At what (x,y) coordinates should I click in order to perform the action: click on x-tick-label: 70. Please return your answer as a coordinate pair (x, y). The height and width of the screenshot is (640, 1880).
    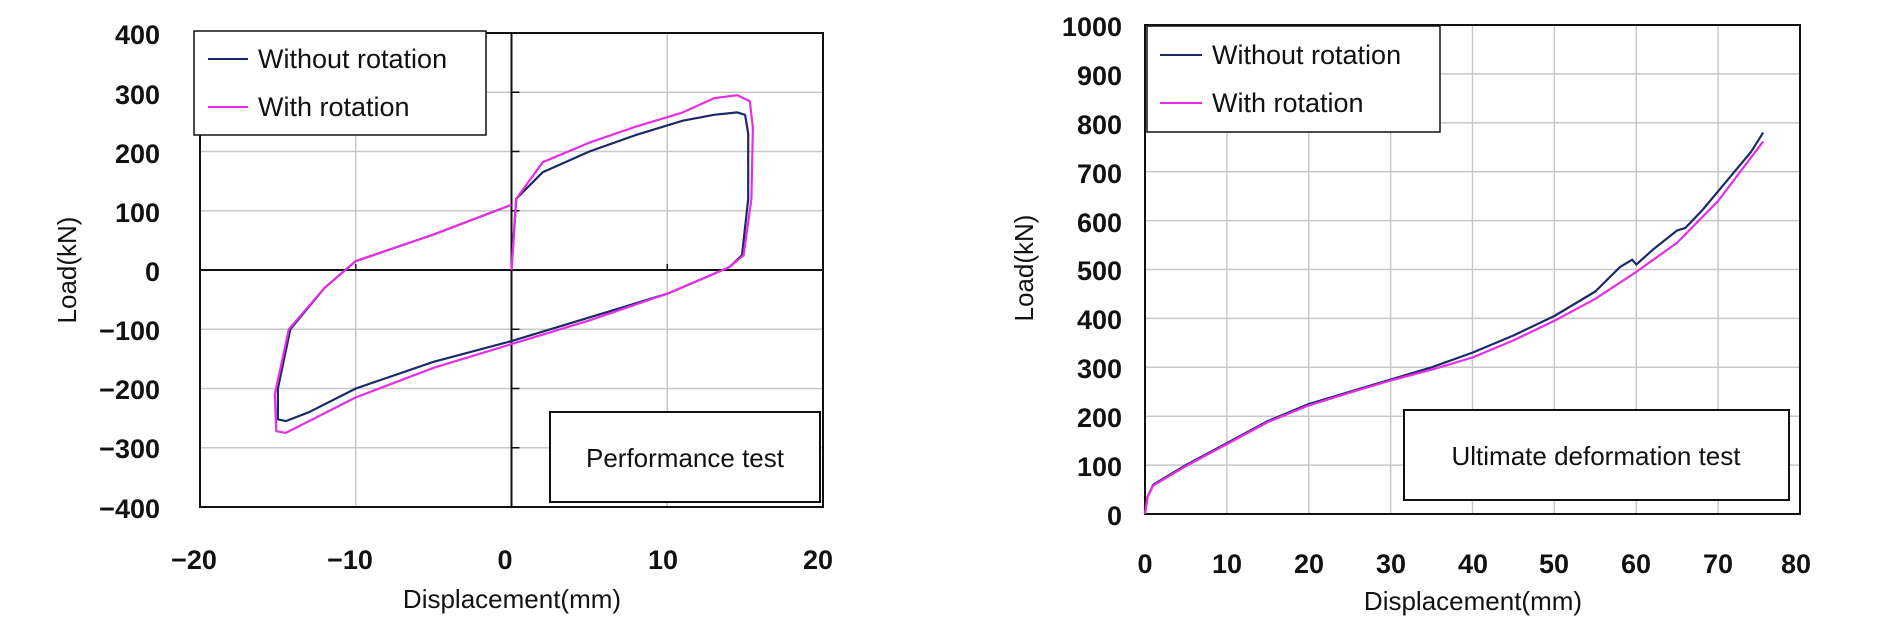
    Looking at the image, I should click on (1718, 564).